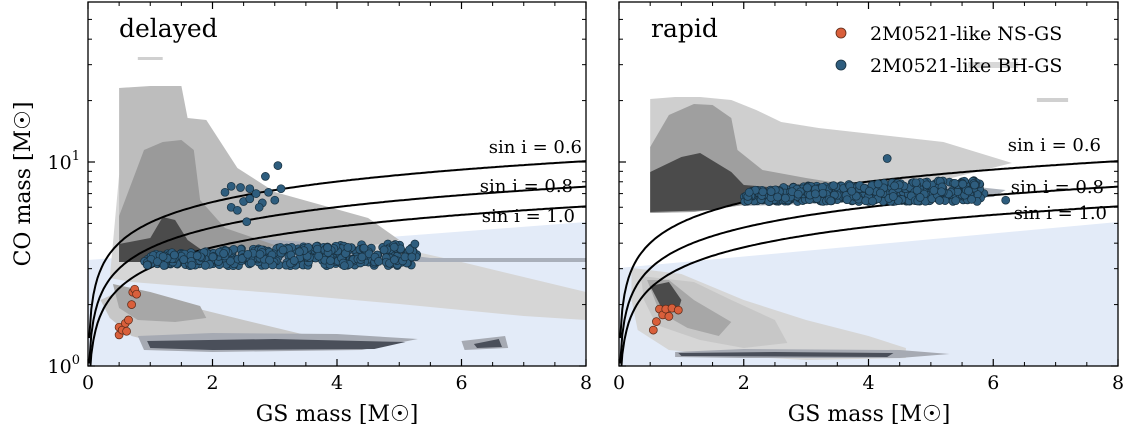 The image size is (1132, 431). I want to click on y-tick-label: 10⁰, so click(64, 365).